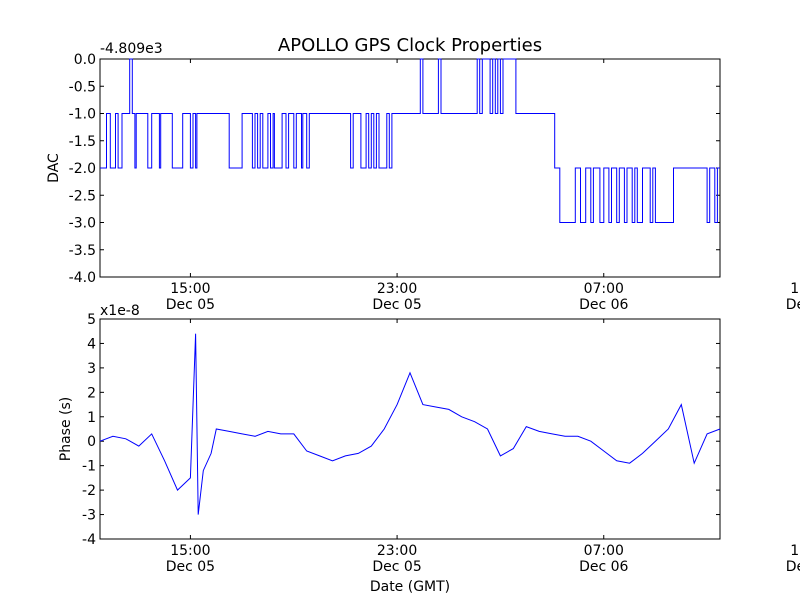 The height and width of the screenshot is (600, 800). Describe the element at coordinates (89, 467) in the screenshot. I see `phase-ytick-label: -1` at that location.